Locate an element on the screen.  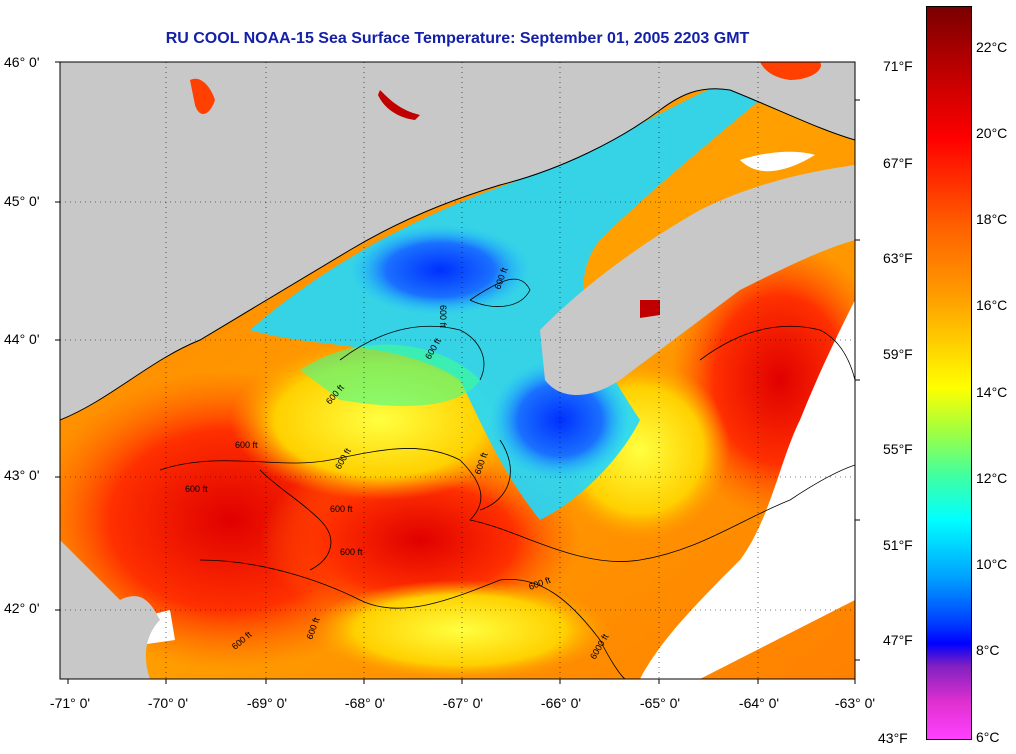
cloud-patch-north is located at coordinates (777, 161).